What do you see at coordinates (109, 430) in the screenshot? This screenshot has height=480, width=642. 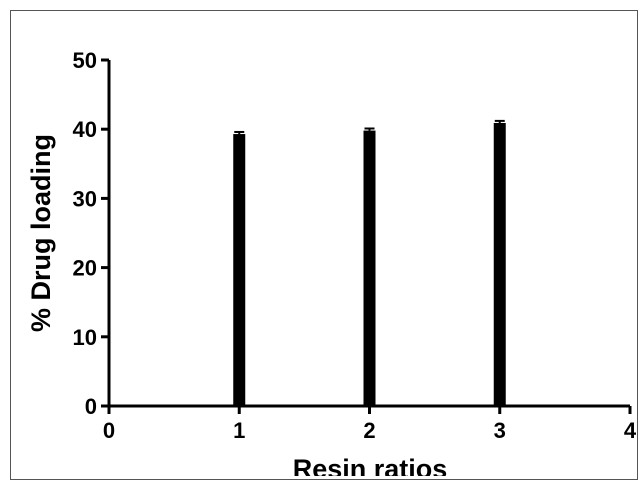 I see `x-tick-label: 0` at bounding box center [109, 430].